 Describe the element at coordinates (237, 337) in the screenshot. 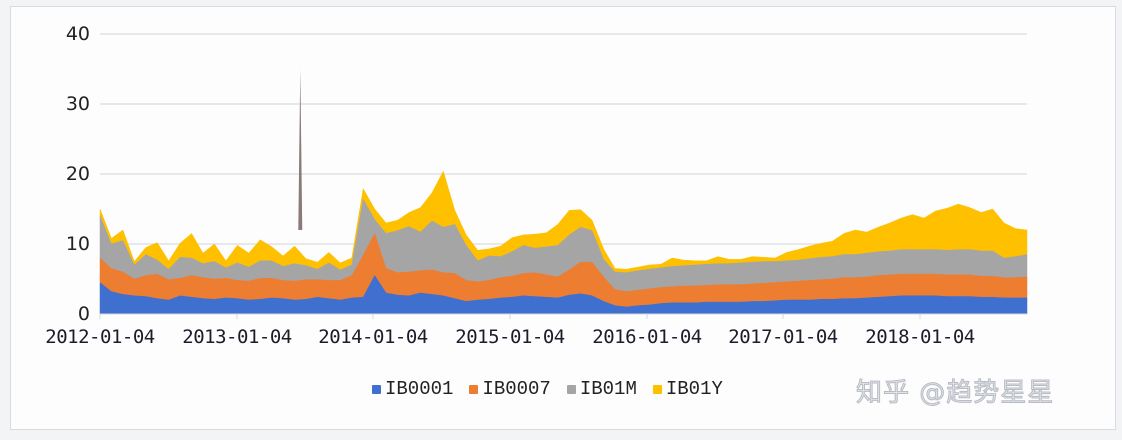

I see `x-tick-2013: 2013-01-04` at that location.